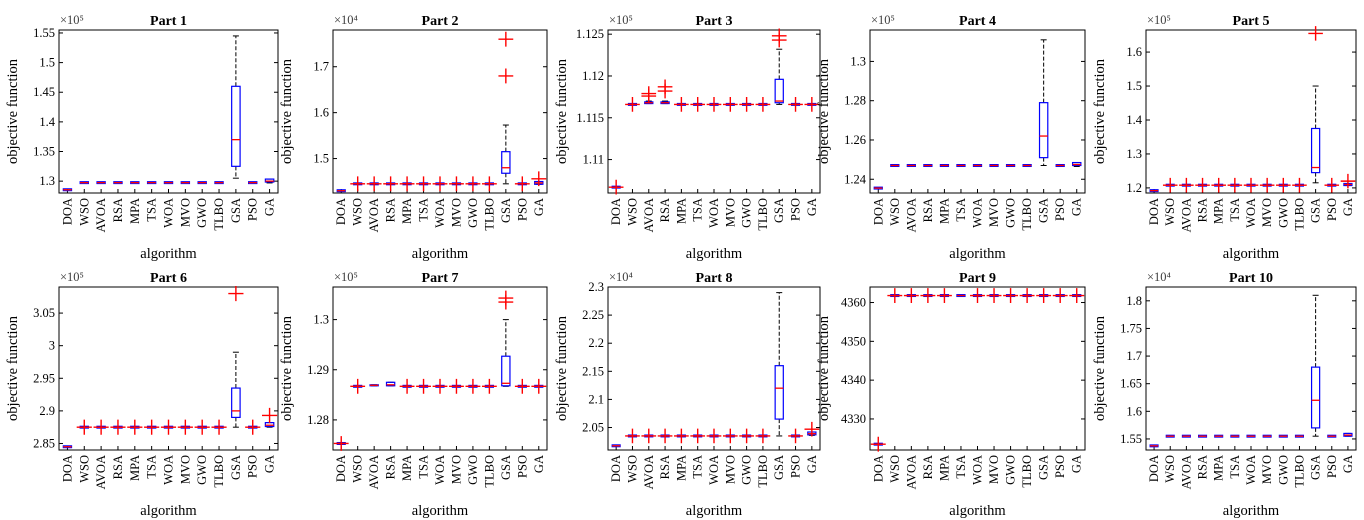 This screenshot has height=520, width=1364. I want to click on y-tick-label: 4350, so click(853, 341).